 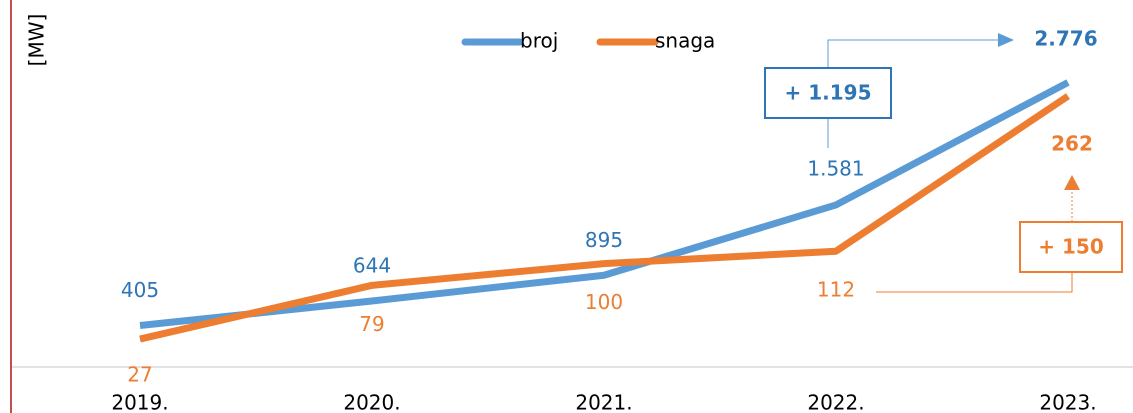 I want to click on data-label: 79, so click(x=371, y=324).